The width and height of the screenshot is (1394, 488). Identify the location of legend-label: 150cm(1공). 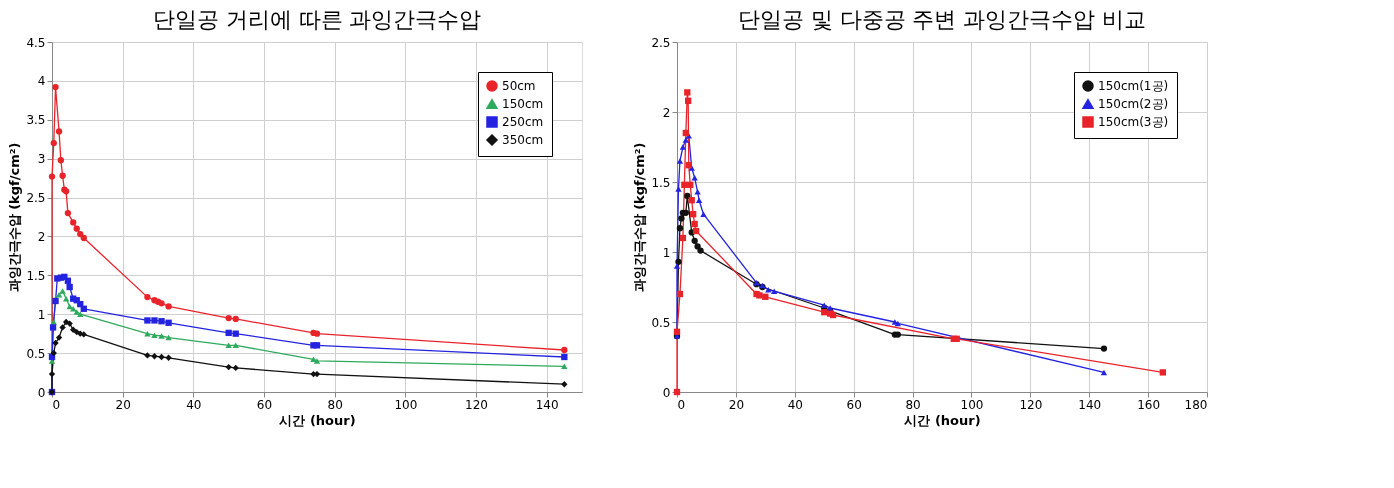
(1133, 86).